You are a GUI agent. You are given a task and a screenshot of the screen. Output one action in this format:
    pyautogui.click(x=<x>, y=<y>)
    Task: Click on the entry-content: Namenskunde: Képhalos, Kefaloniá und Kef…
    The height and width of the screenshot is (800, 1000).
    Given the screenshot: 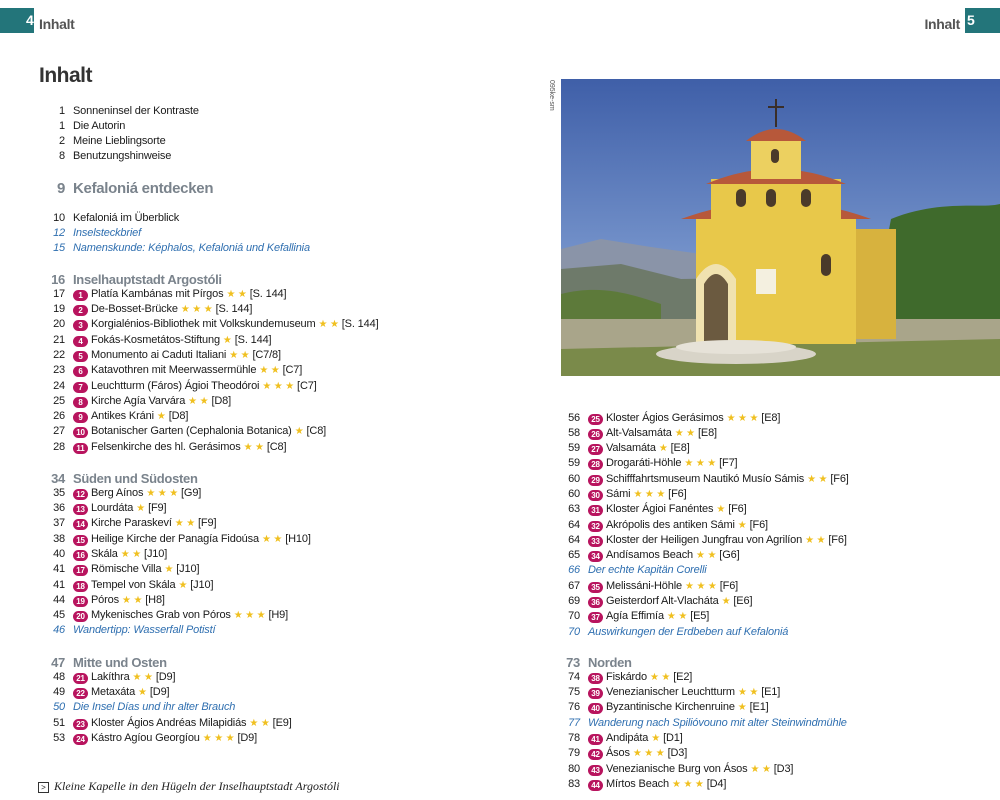 What is the action you would take?
    pyautogui.click(x=191, y=248)
    